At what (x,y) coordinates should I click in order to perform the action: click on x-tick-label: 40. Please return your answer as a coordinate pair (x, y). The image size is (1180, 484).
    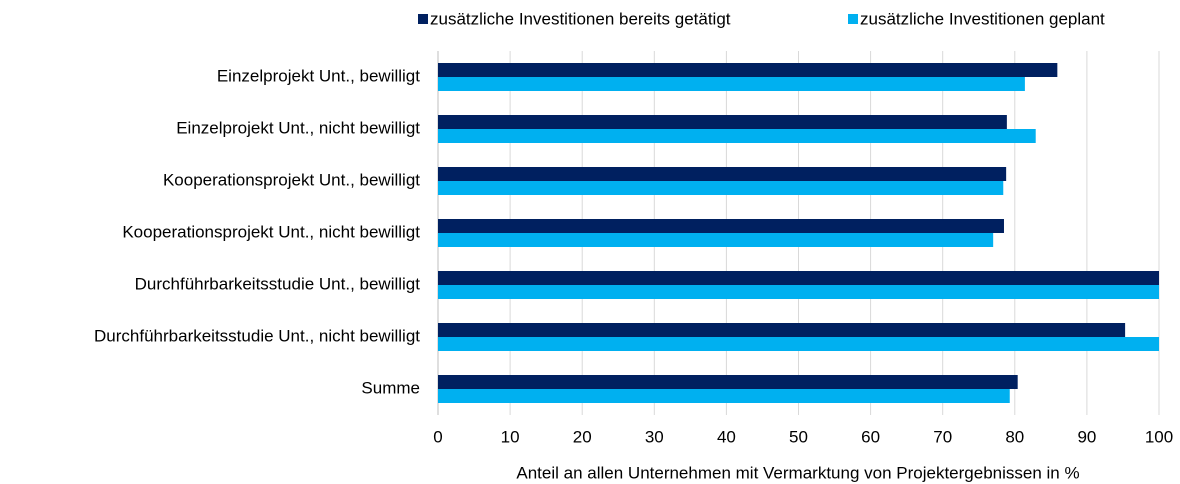
    Looking at the image, I should click on (726, 436).